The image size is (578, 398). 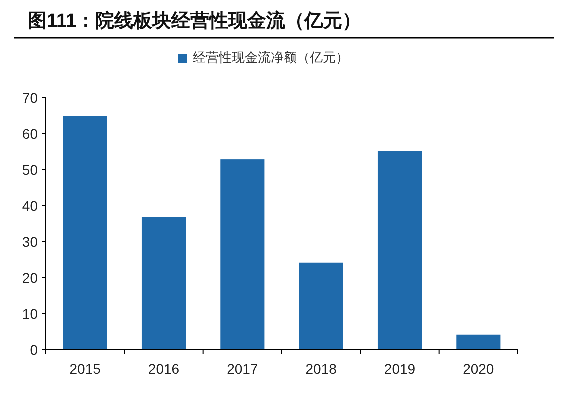 What do you see at coordinates (400, 369) in the screenshot?
I see `x-tick-label: 2019` at bounding box center [400, 369].